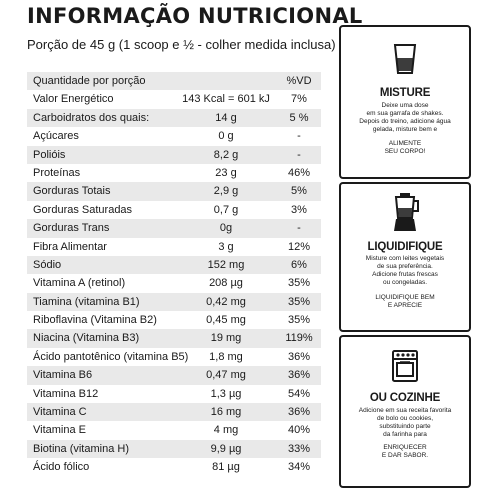  What do you see at coordinates (195, 16) in the screenshot?
I see `page-title: INFORMAÇÃO NUTRICIONAL` at bounding box center [195, 16].